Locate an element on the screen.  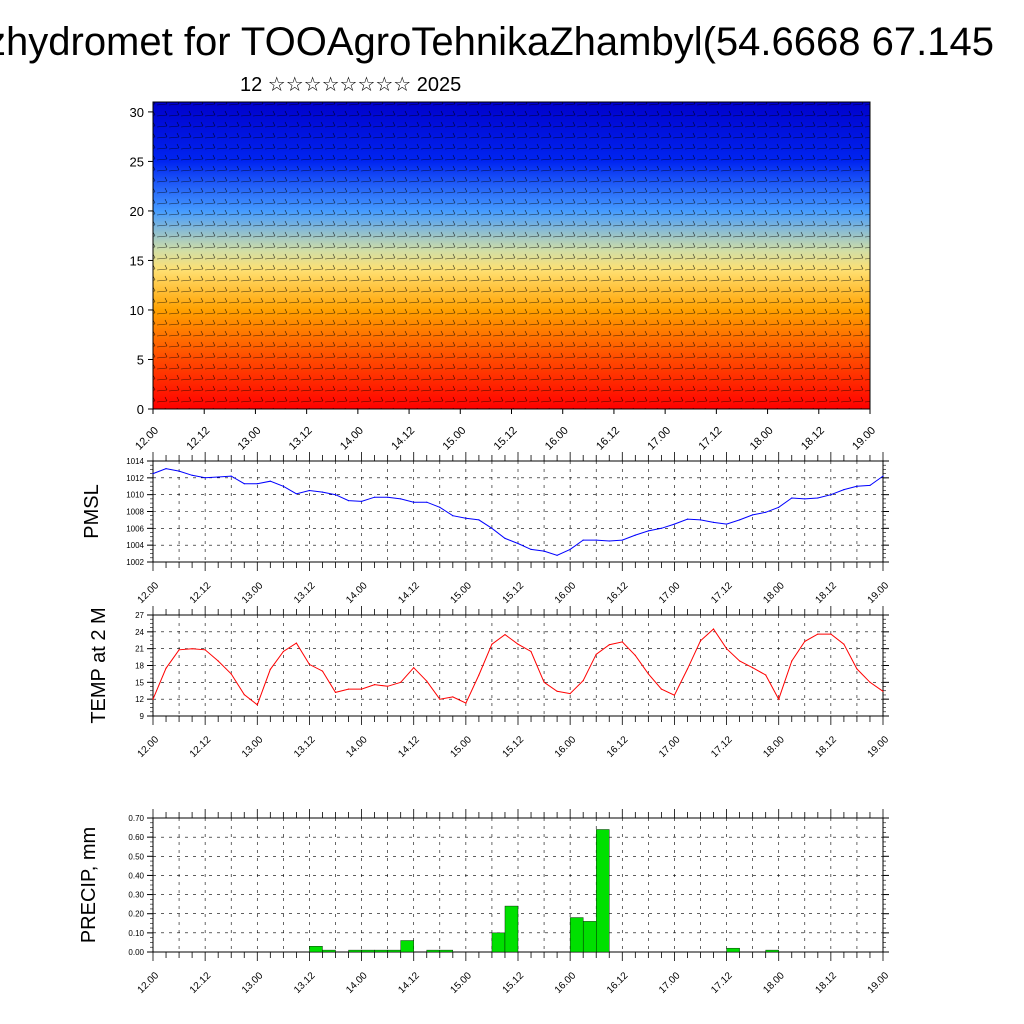
pmsl-x-tick-label: 18.00 is located at coordinates (774, 593).